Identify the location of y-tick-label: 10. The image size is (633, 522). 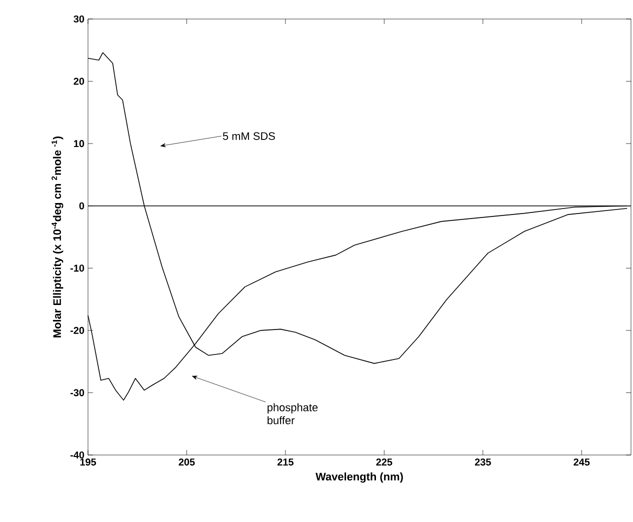
(79, 144).